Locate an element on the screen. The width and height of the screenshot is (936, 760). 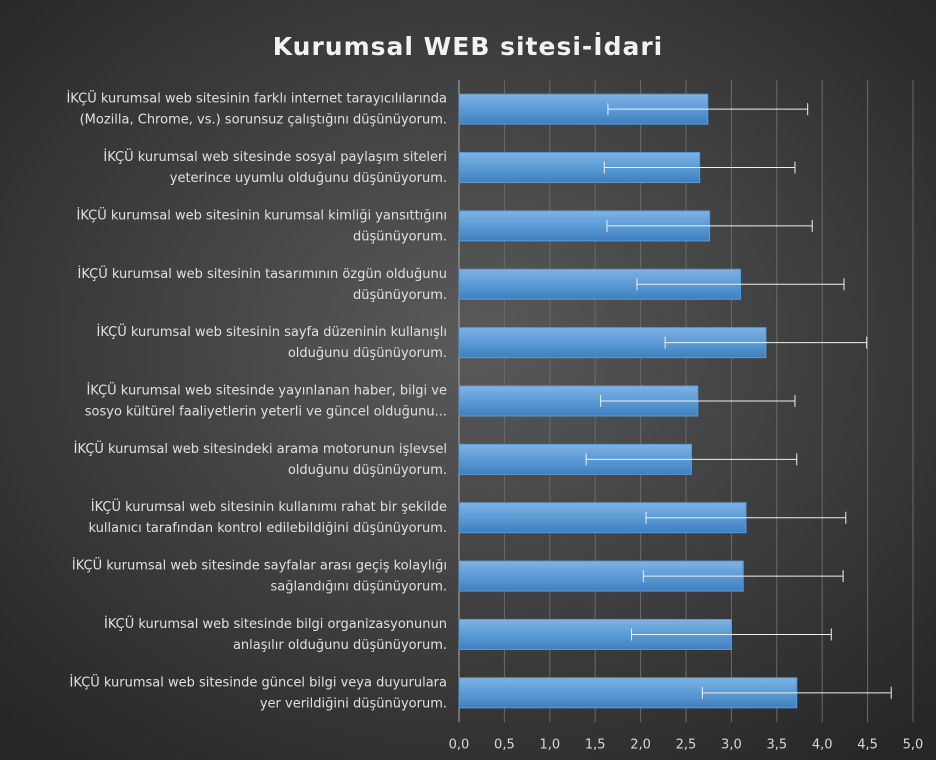
x-tick-label: 4,5 is located at coordinates (867, 745).